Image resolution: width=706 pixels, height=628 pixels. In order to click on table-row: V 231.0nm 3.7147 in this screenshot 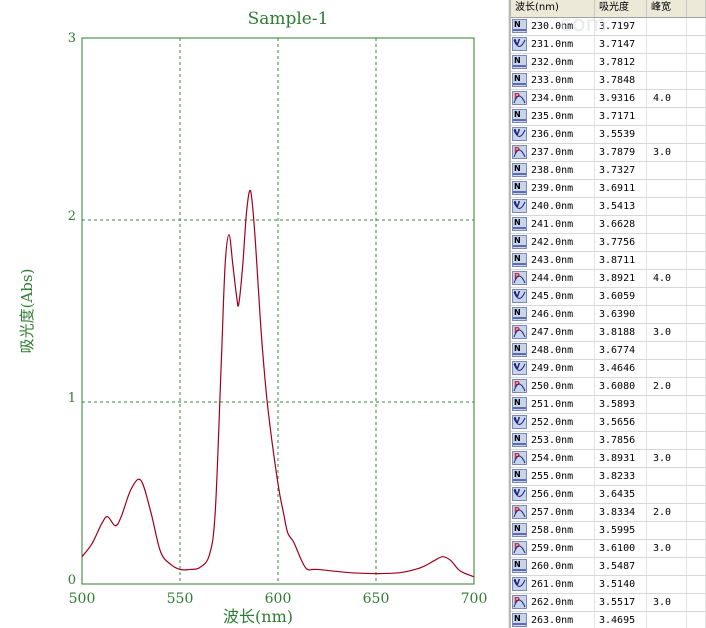, I will do `click(608, 45)`.